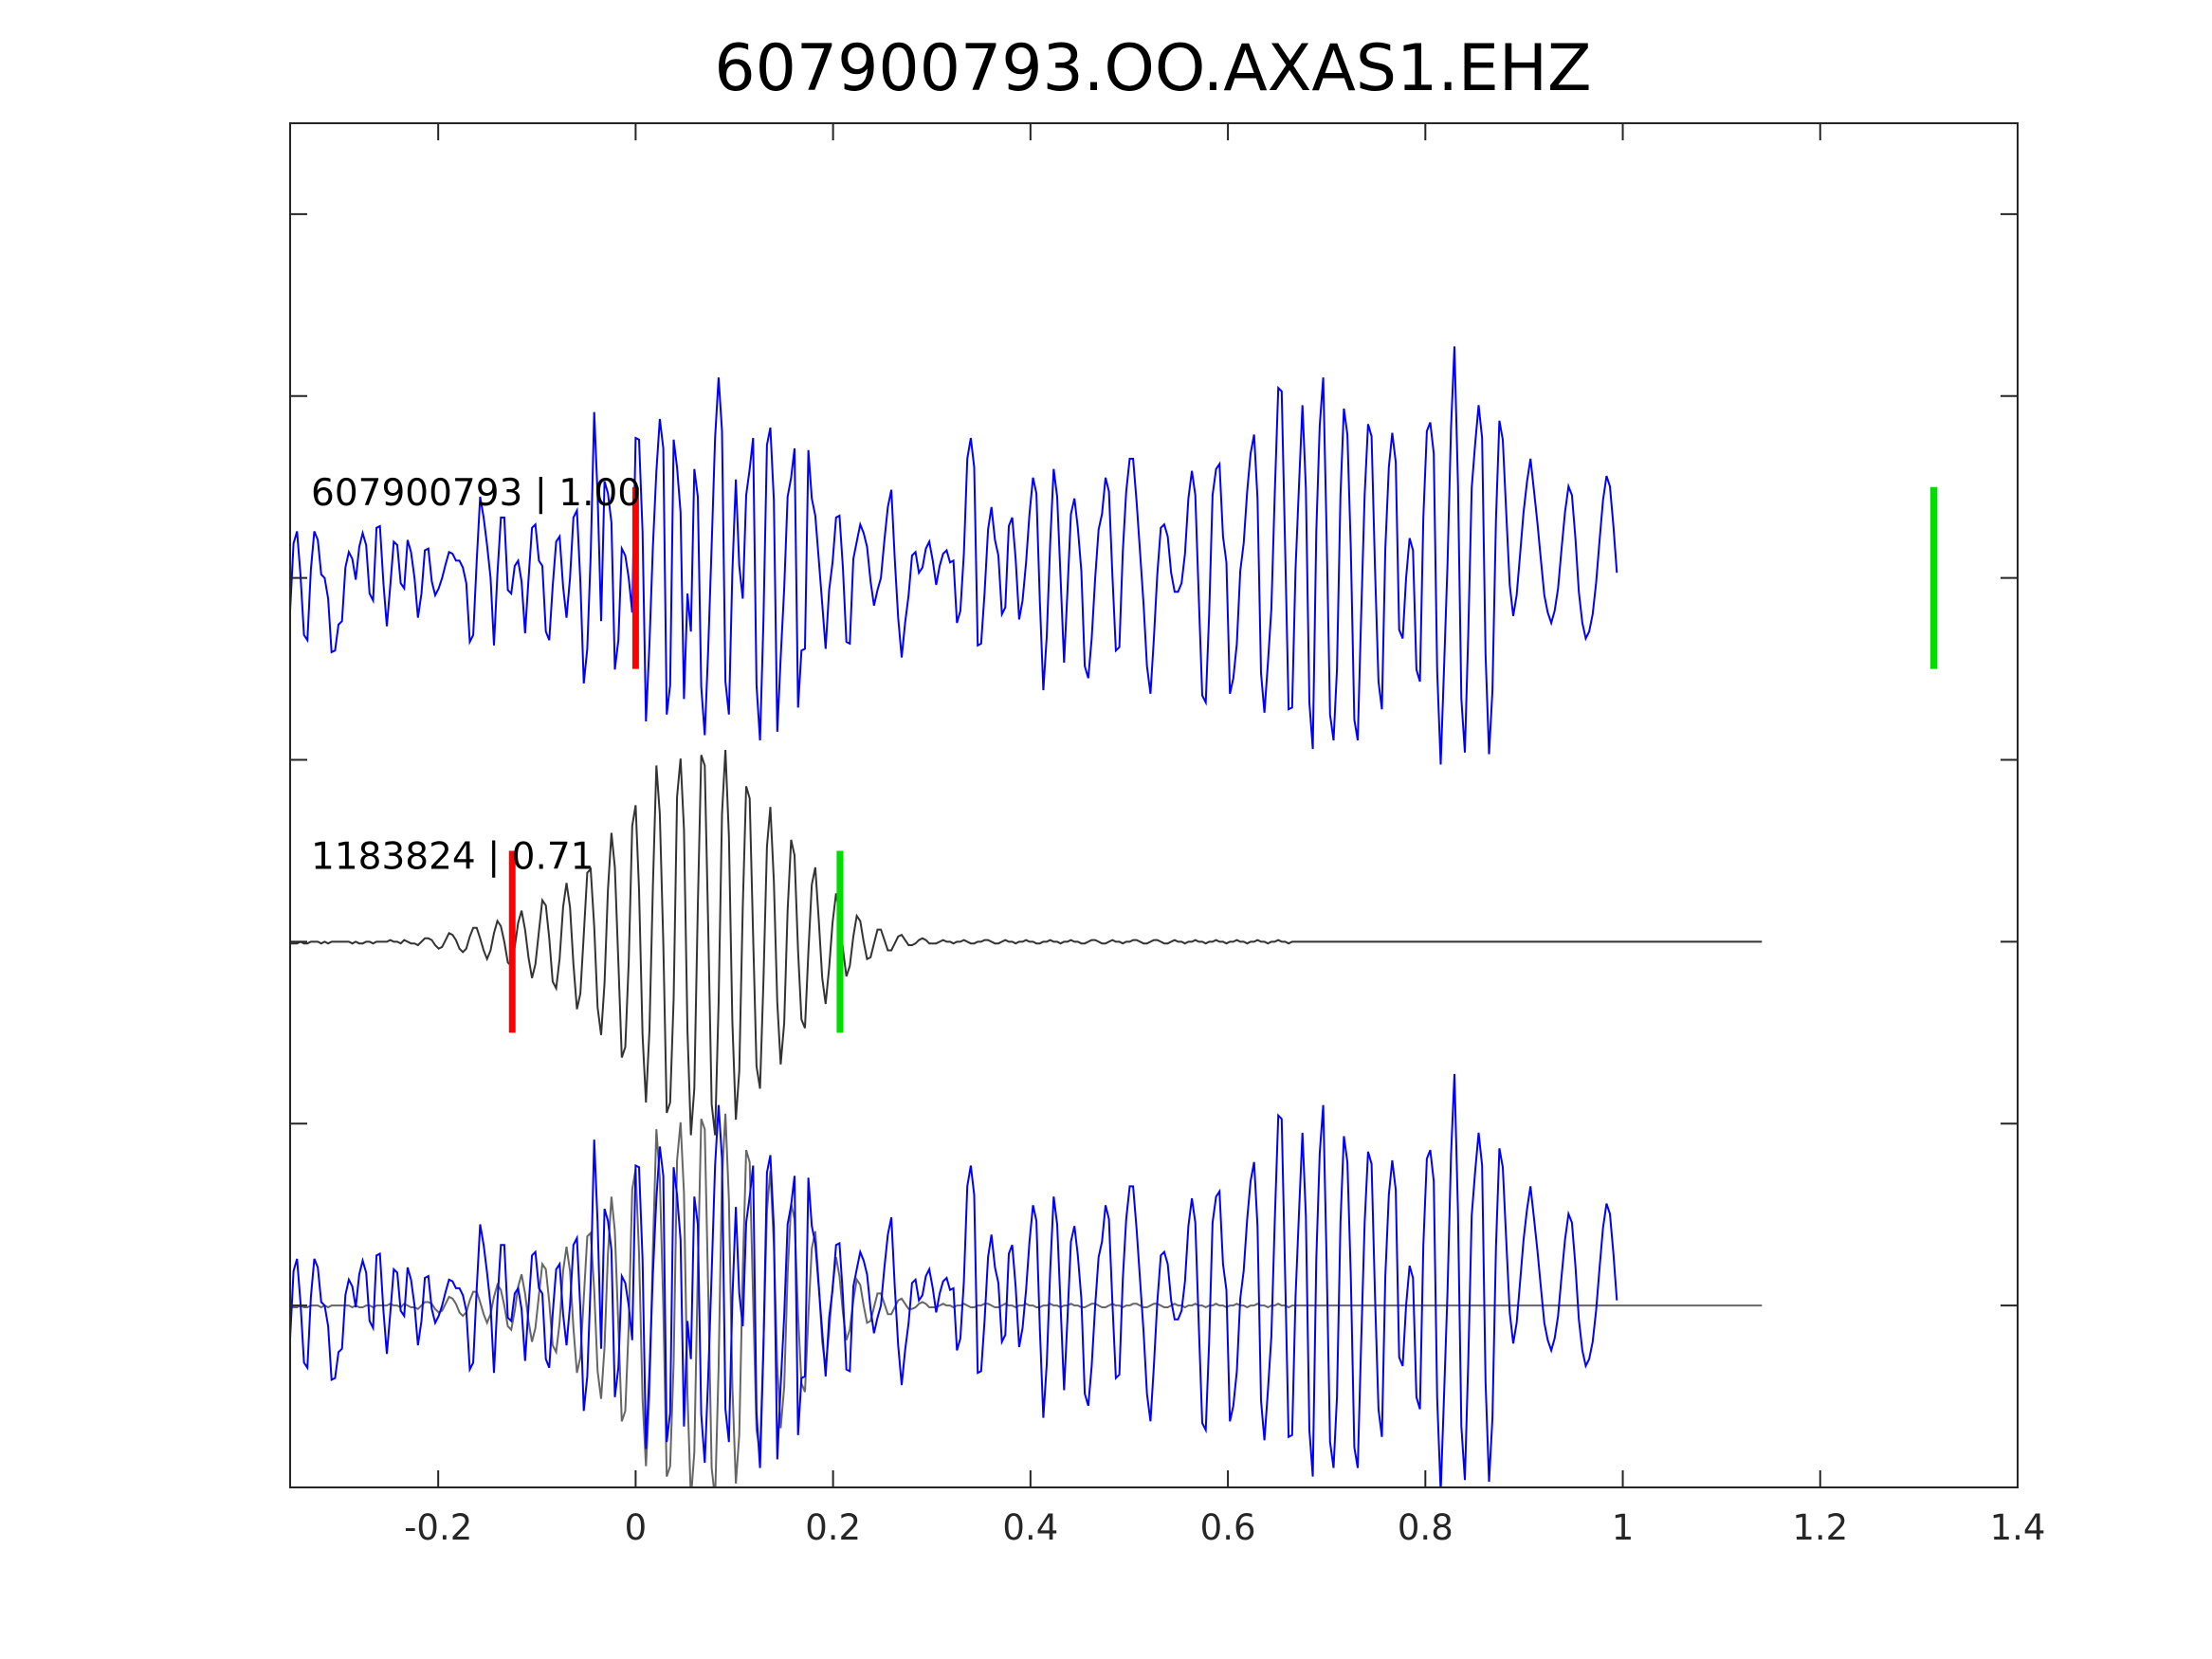 The image size is (2212, 1659). What do you see at coordinates (1152, 68) in the screenshot?
I see `chart-title: 607900793.OO.AXAS1.EHZ` at bounding box center [1152, 68].